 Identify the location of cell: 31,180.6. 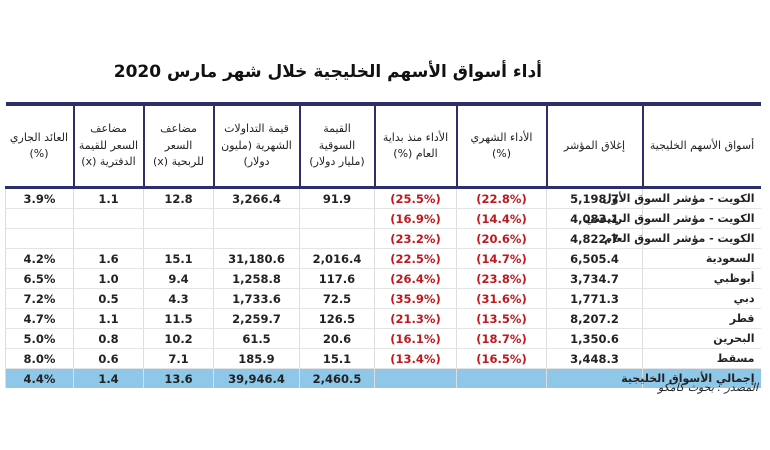
(256, 258).